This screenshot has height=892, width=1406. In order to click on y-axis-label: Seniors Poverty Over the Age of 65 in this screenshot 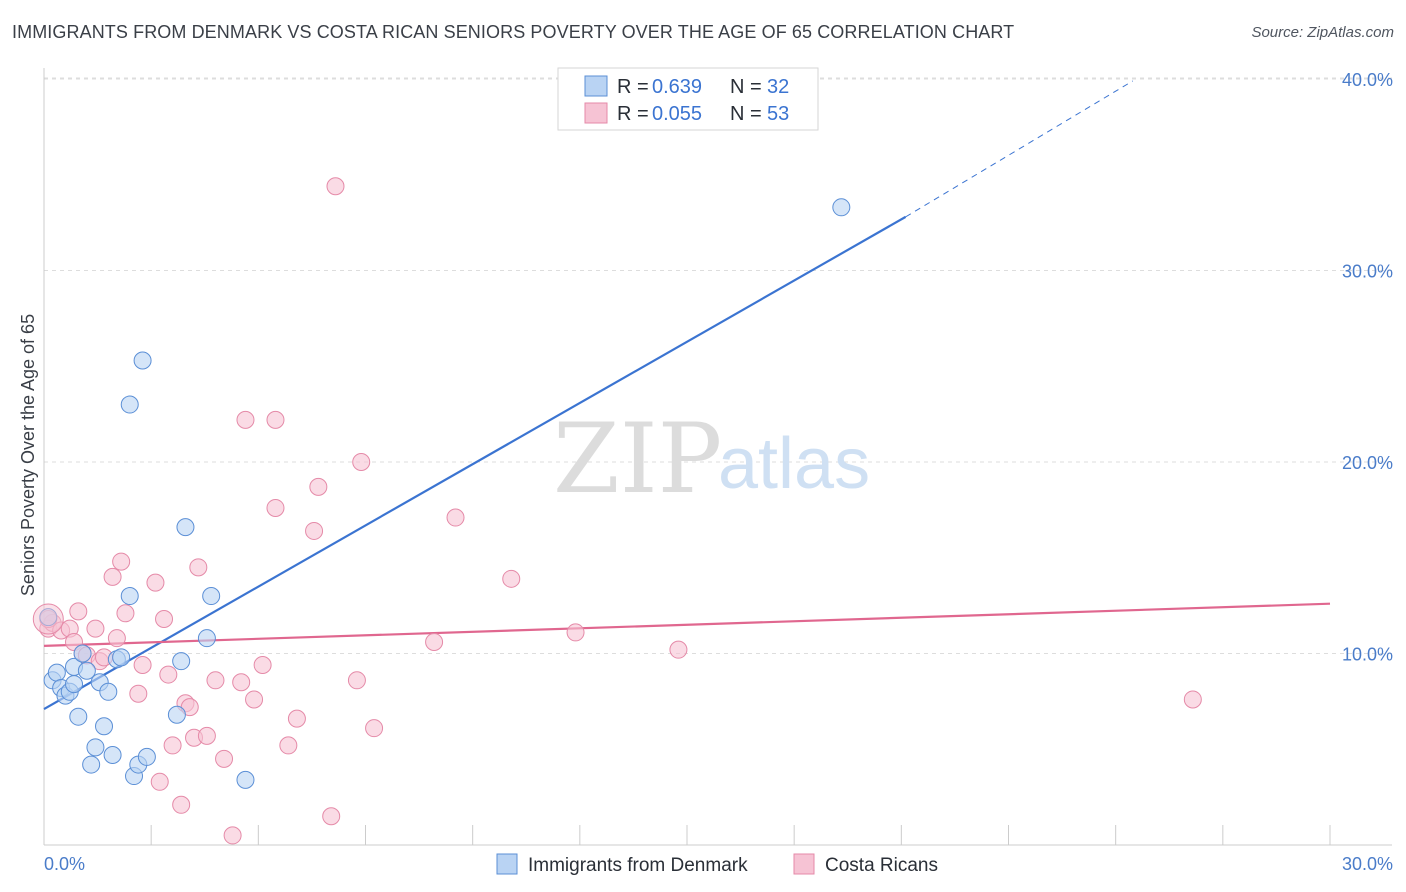, I will do `click(28, 455)`.